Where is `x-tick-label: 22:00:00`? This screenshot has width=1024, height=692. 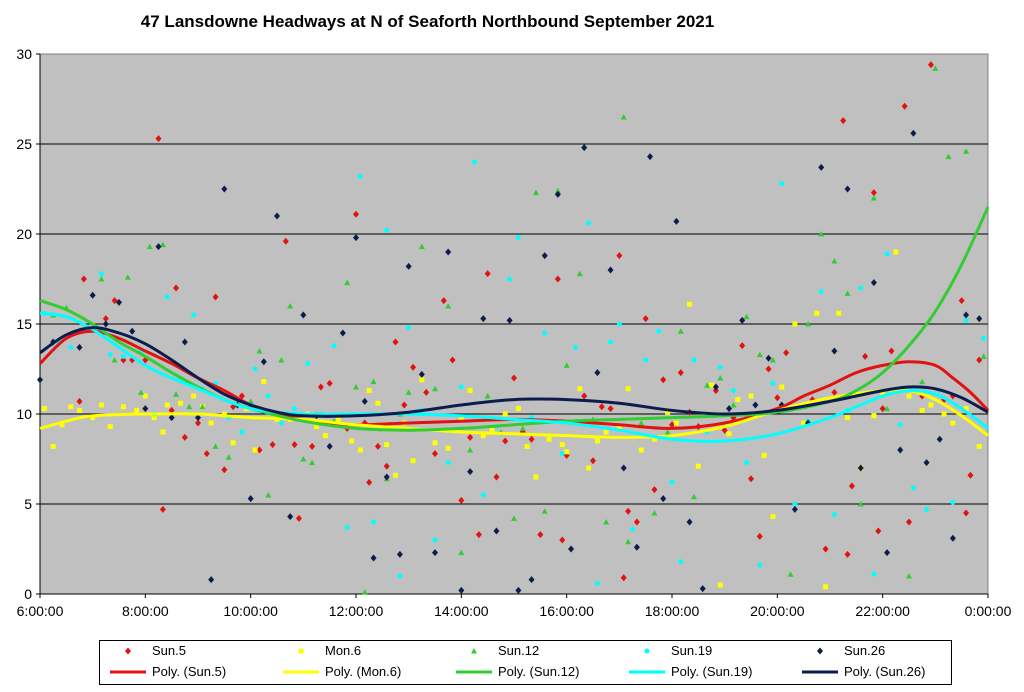 x-tick-label: 22:00:00 is located at coordinates (882, 611).